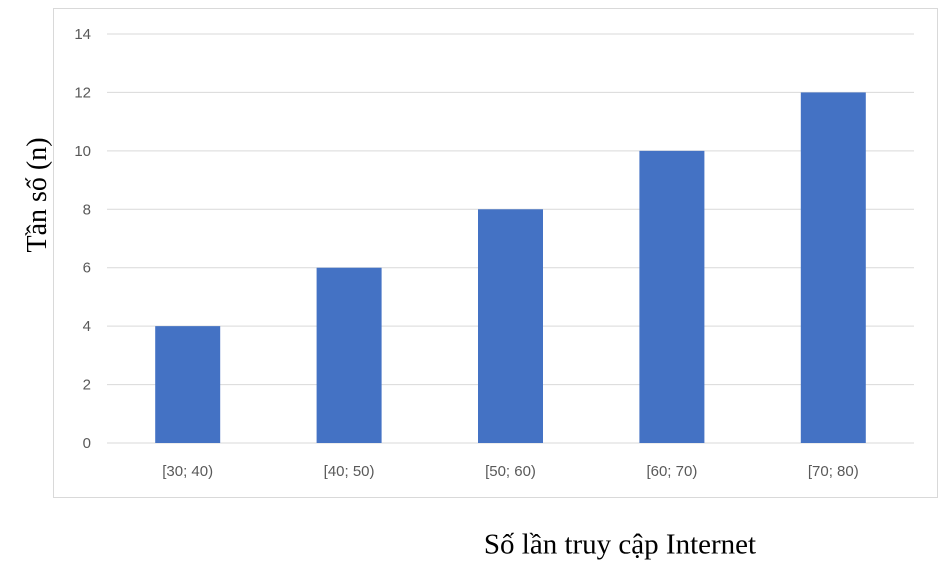  I want to click on y-tick-labels: 0 2 4 6 8 10 12 14, so click(82, 239).